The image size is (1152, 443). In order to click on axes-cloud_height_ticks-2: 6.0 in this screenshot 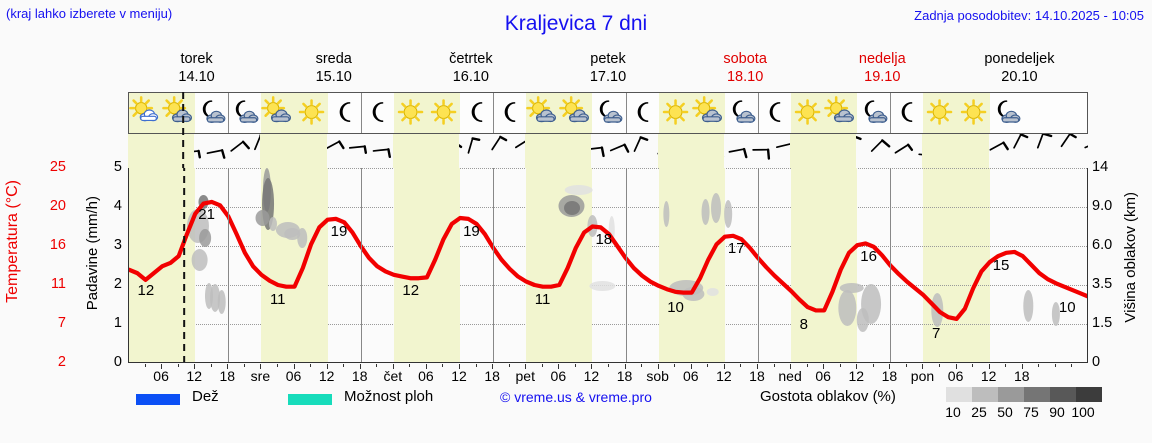, I will do `click(1102, 245)`.